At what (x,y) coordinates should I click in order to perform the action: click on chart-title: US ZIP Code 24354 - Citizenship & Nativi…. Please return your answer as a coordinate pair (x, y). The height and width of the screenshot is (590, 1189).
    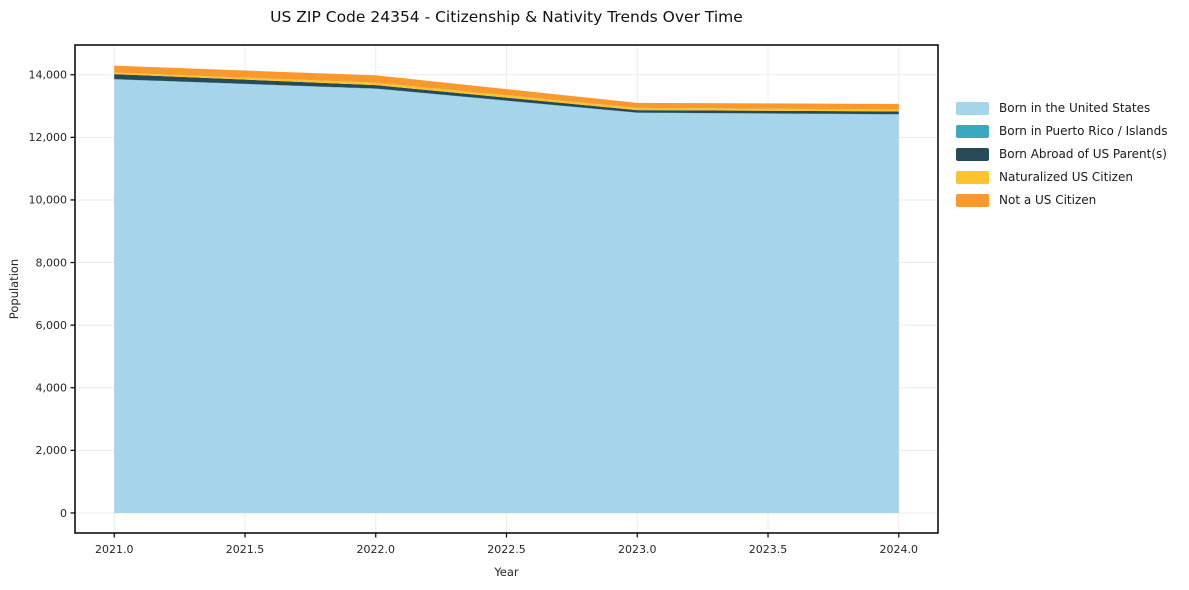
    Looking at the image, I should click on (506, 17).